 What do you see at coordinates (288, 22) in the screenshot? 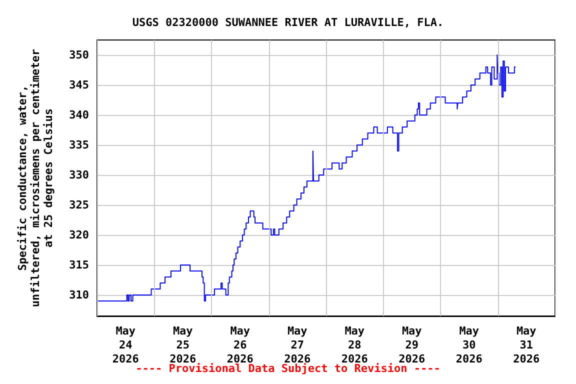
I see `chart-title: USGS 02320000 SUWANNEE RIVER AT LURAVILLE, FLA.` at bounding box center [288, 22].